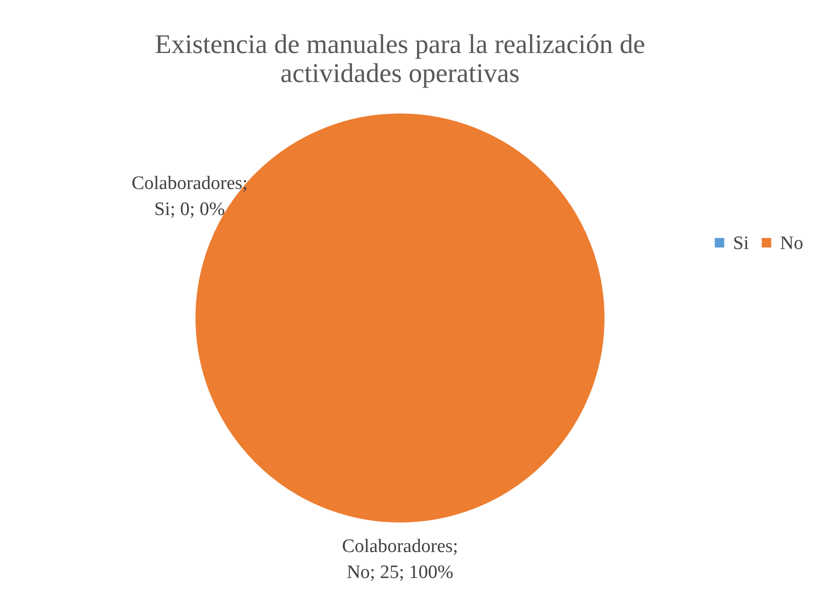  What do you see at coordinates (400, 559) in the screenshot?
I see `data-label: Colaboradores; No; 25; 100%` at bounding box center [400, 559].